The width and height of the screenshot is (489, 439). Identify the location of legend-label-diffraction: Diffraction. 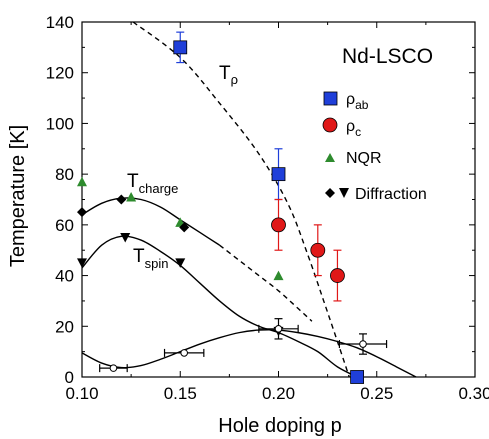
(391, 194).